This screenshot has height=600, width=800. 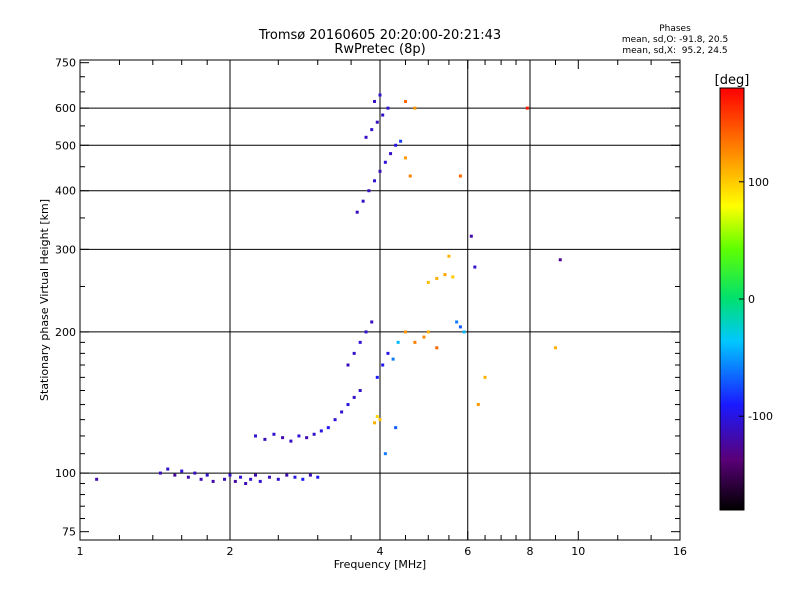 I want to click on colorbar: 100 0 -100 [deg], so click(x=744, y=292).